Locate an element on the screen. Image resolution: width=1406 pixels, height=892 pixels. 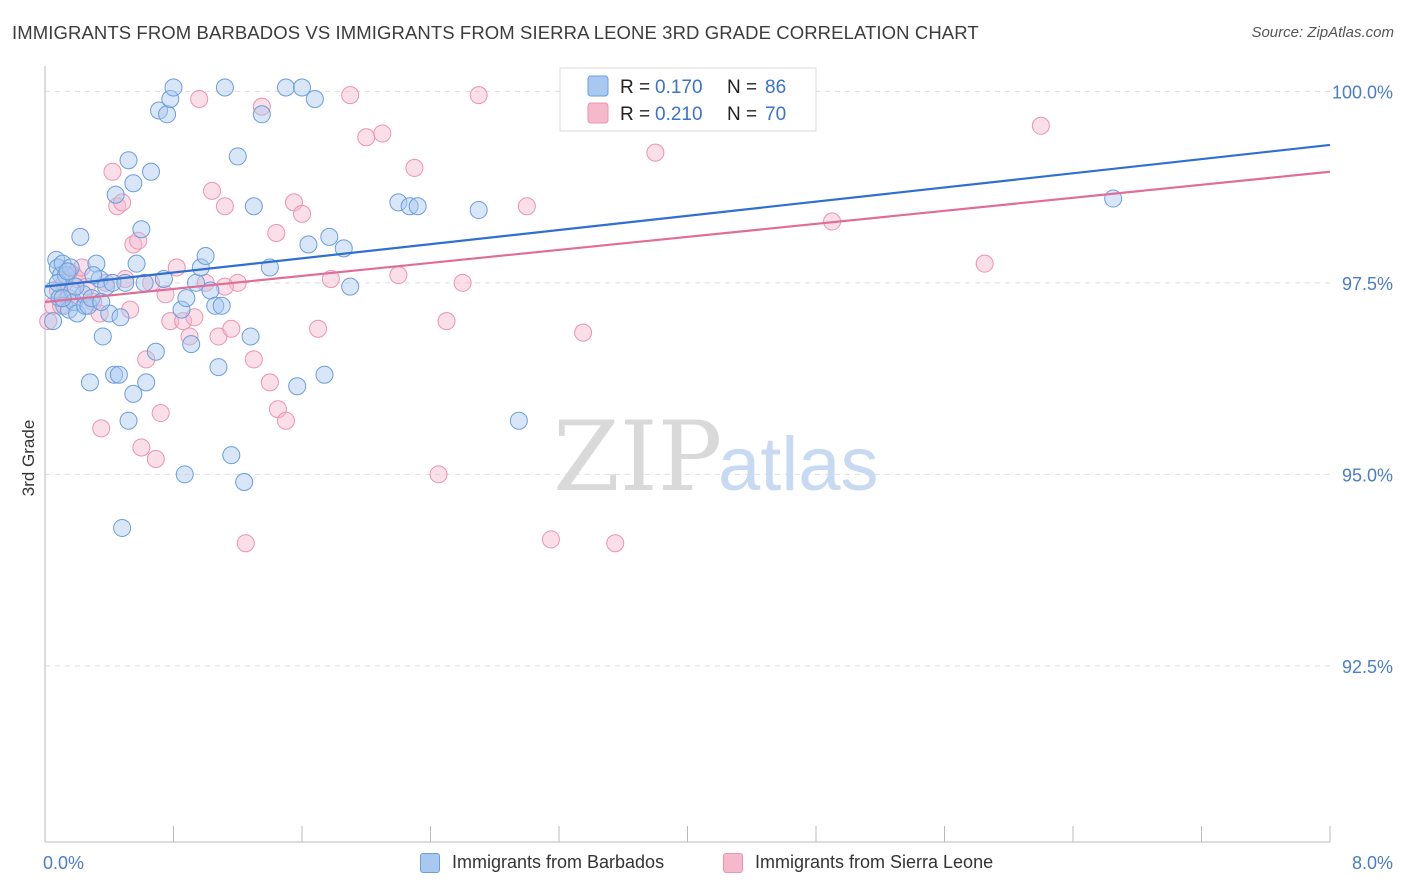
legend-r-value: 0.170 is located at coordinates (679, 87).